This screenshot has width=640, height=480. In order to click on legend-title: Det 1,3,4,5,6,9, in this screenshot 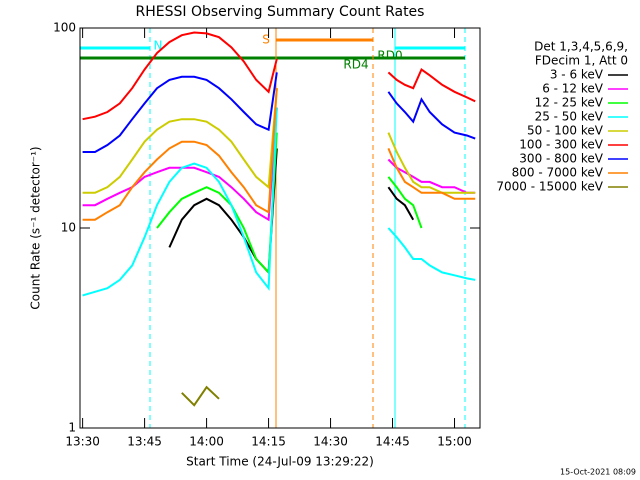, I will do `click(581, 47)`.